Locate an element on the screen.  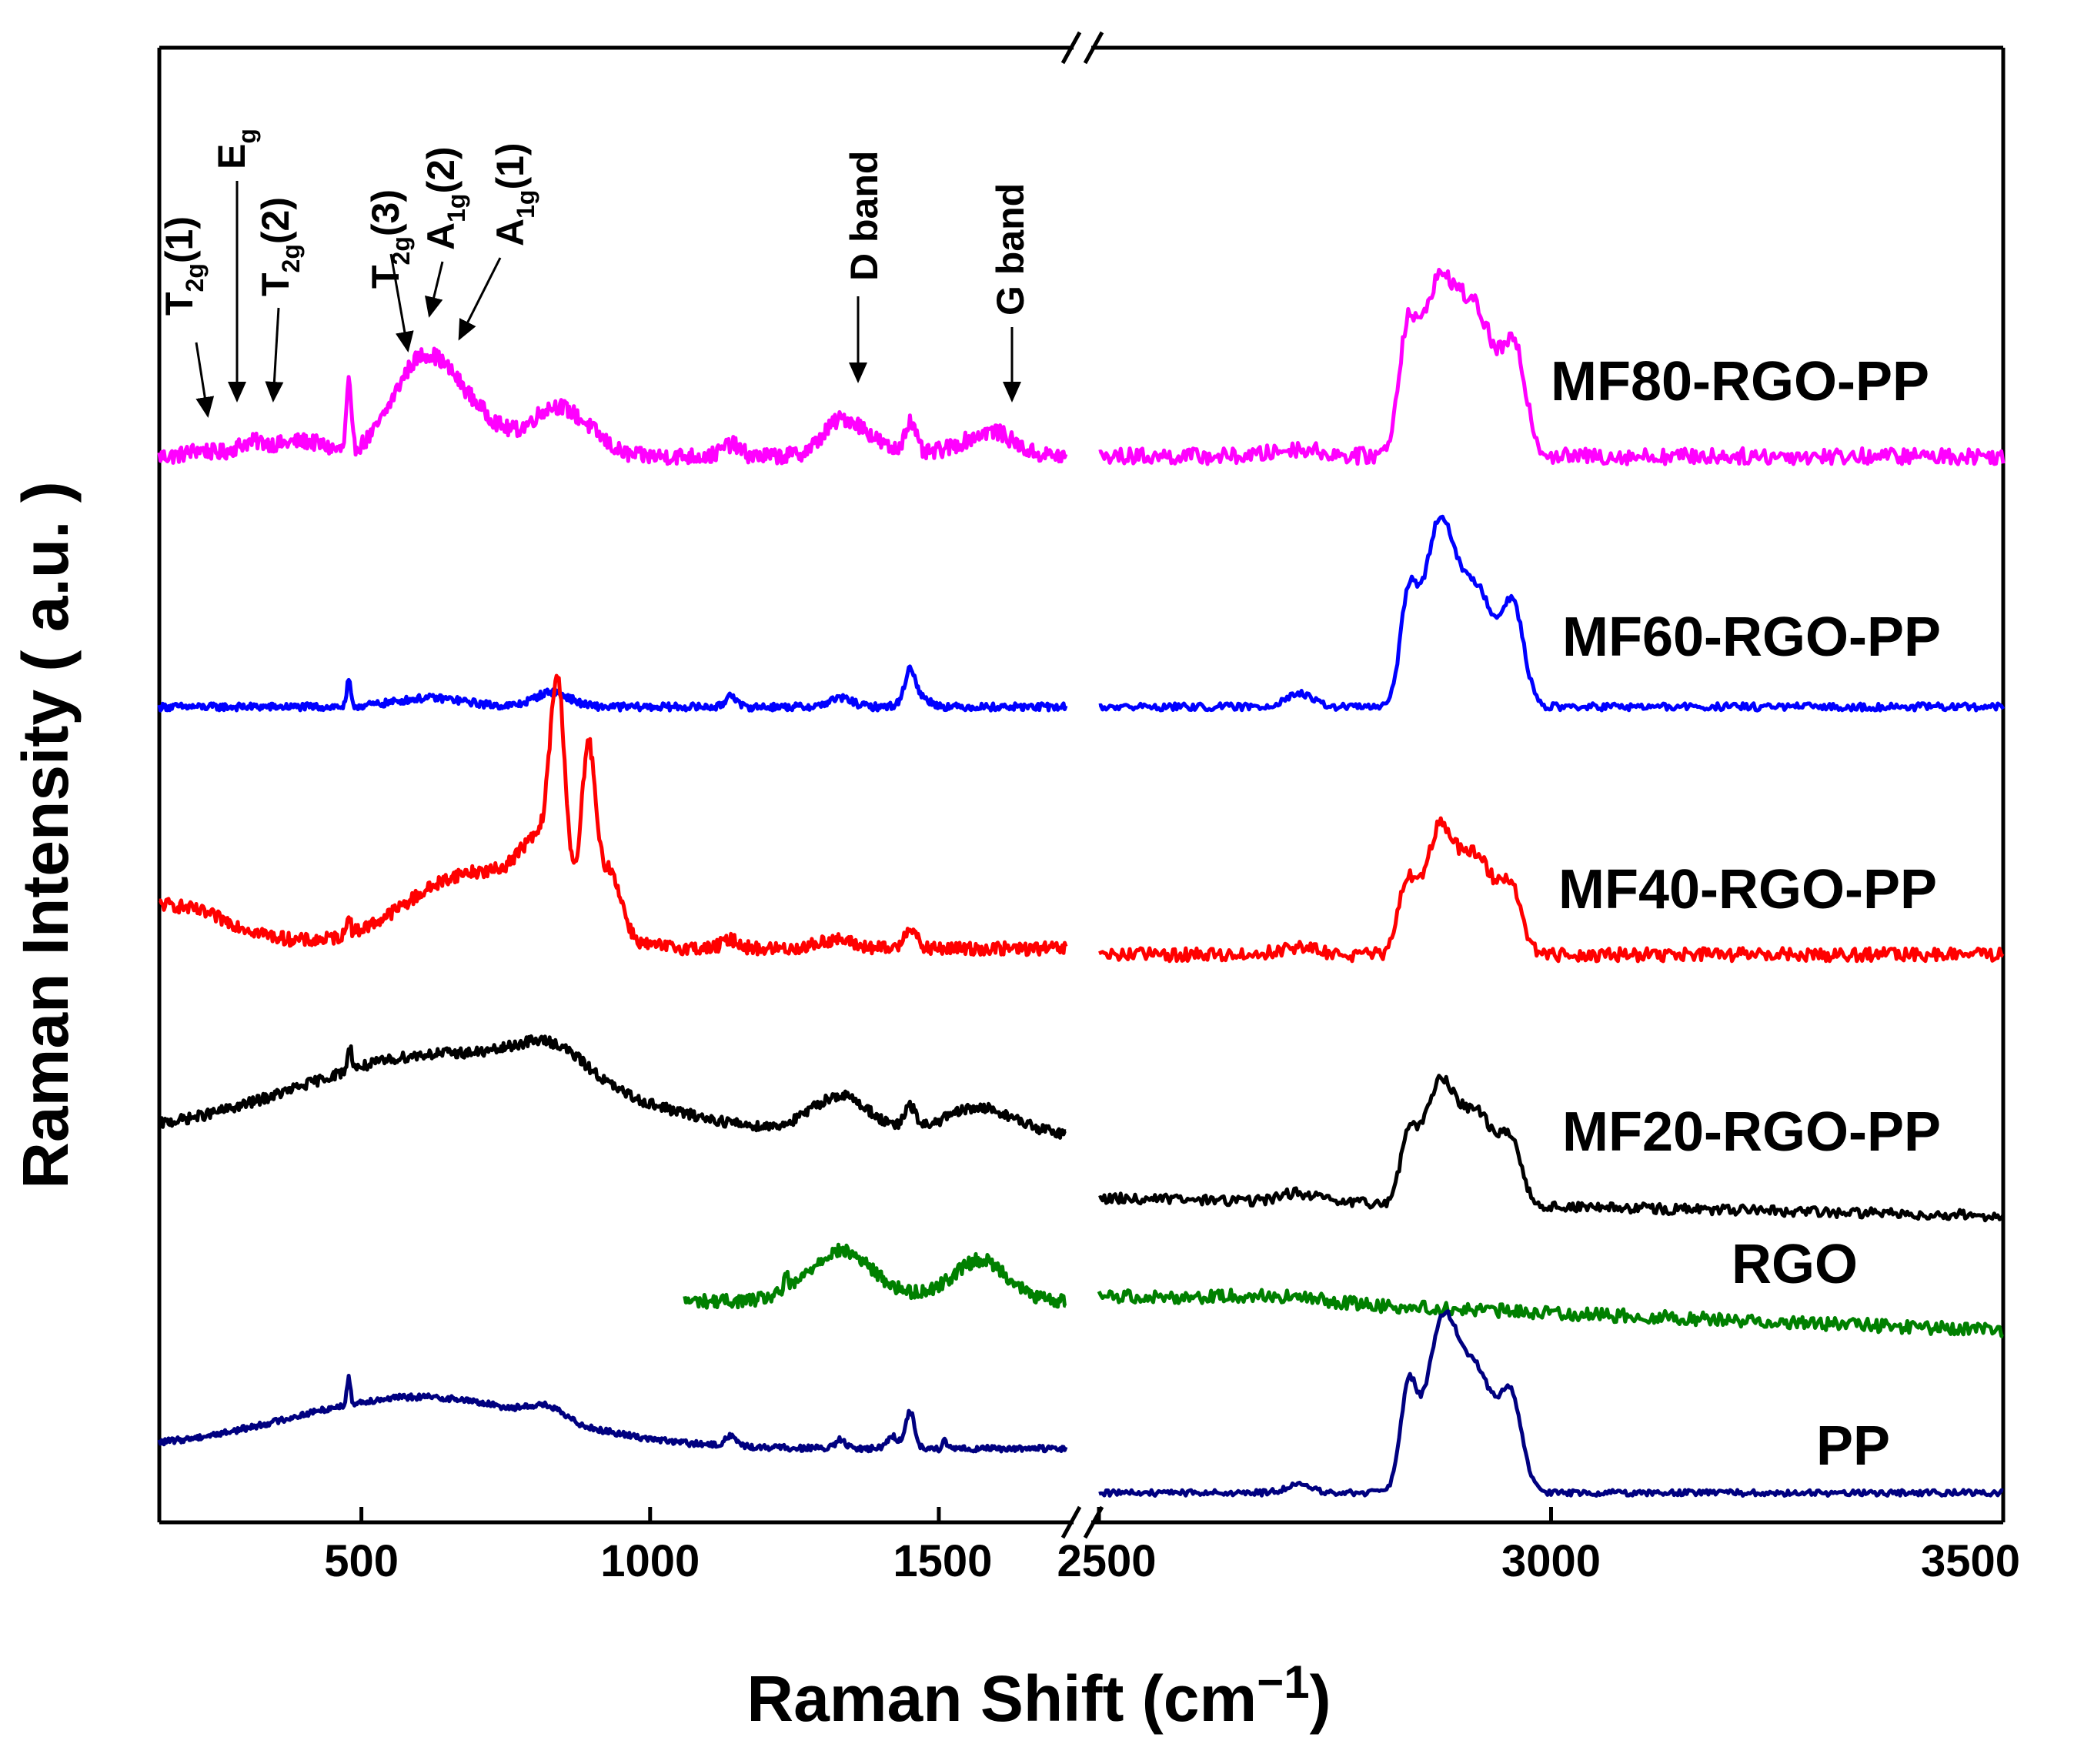
D-band-annotation-label: D band is located at coordinates (865, 216).